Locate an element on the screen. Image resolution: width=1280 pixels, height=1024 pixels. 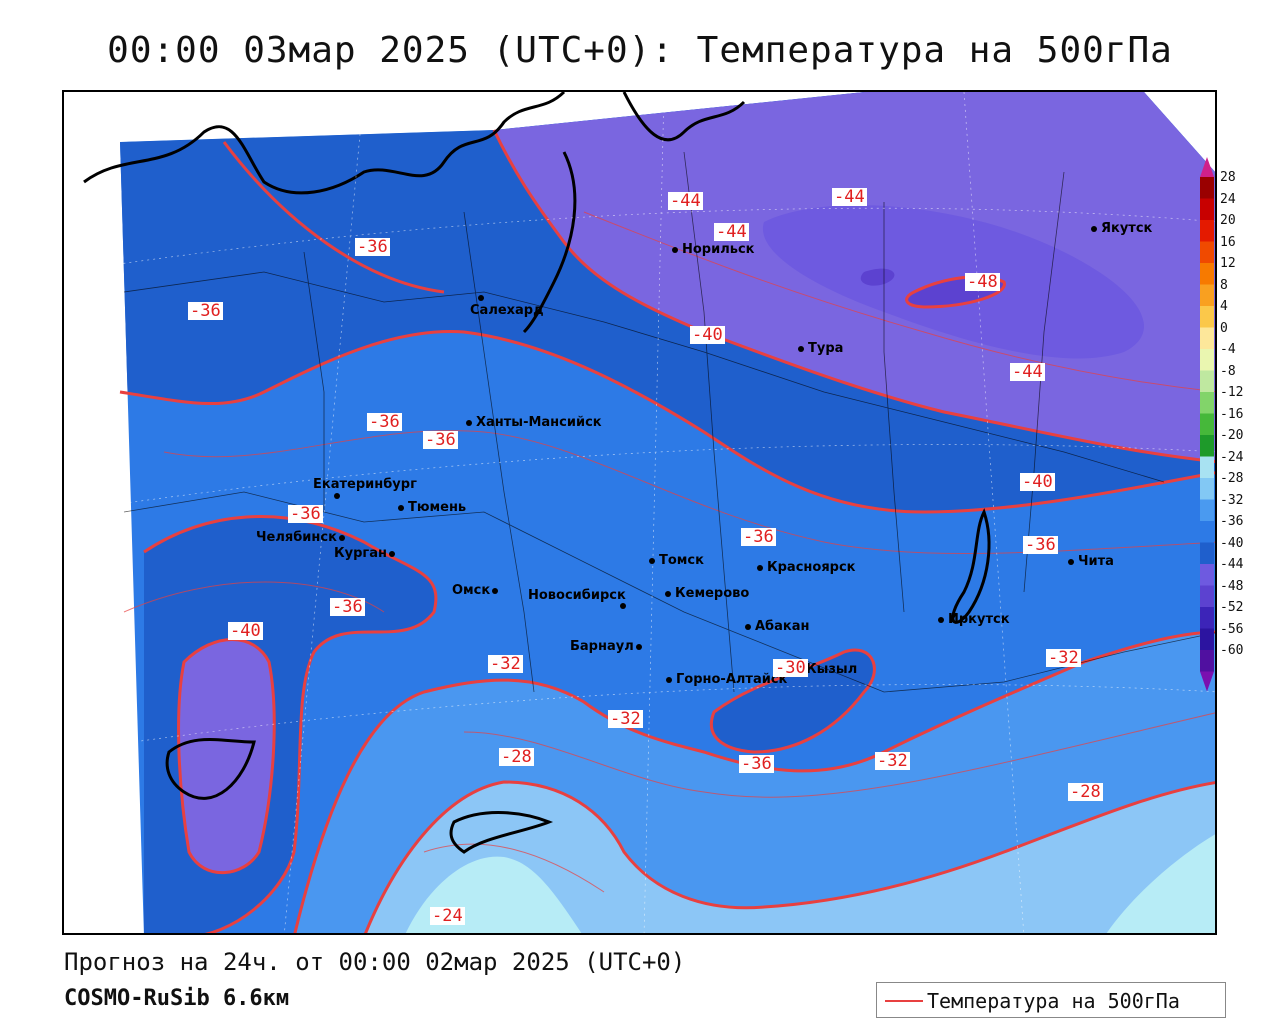
isotherm-m36-north is located at coordinates (333, 217).